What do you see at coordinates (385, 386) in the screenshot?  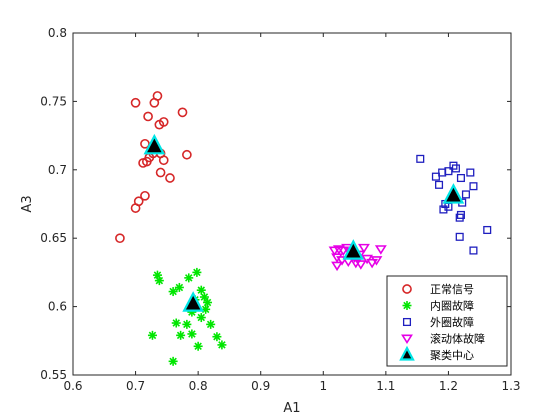 I see `x-tick-label: 1.1` at bounding box center [385, 386].